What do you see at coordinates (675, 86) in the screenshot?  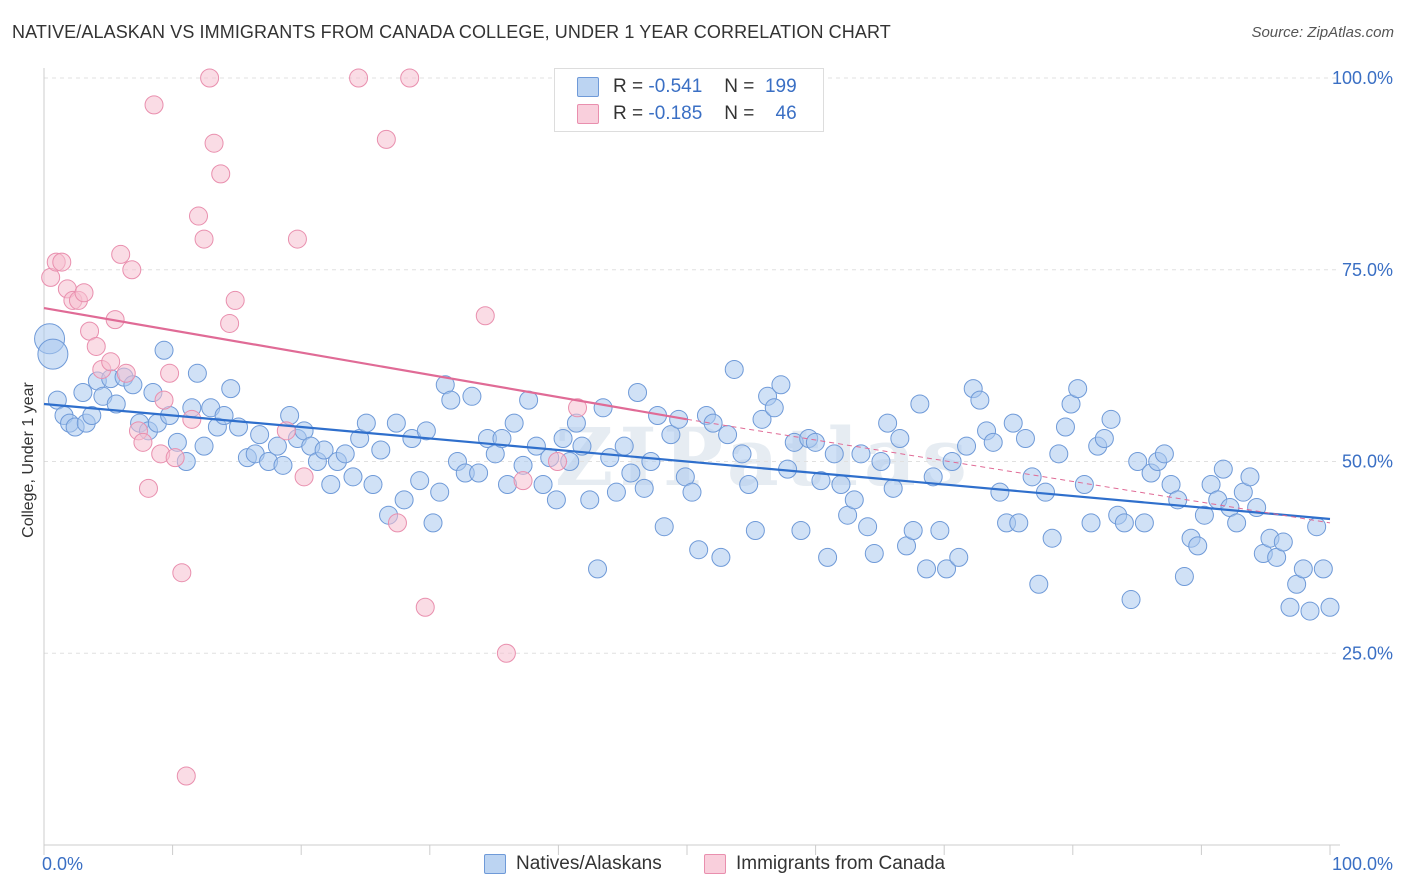 I see `legend-r-value: -0.541` at bounding box center [675, 86].